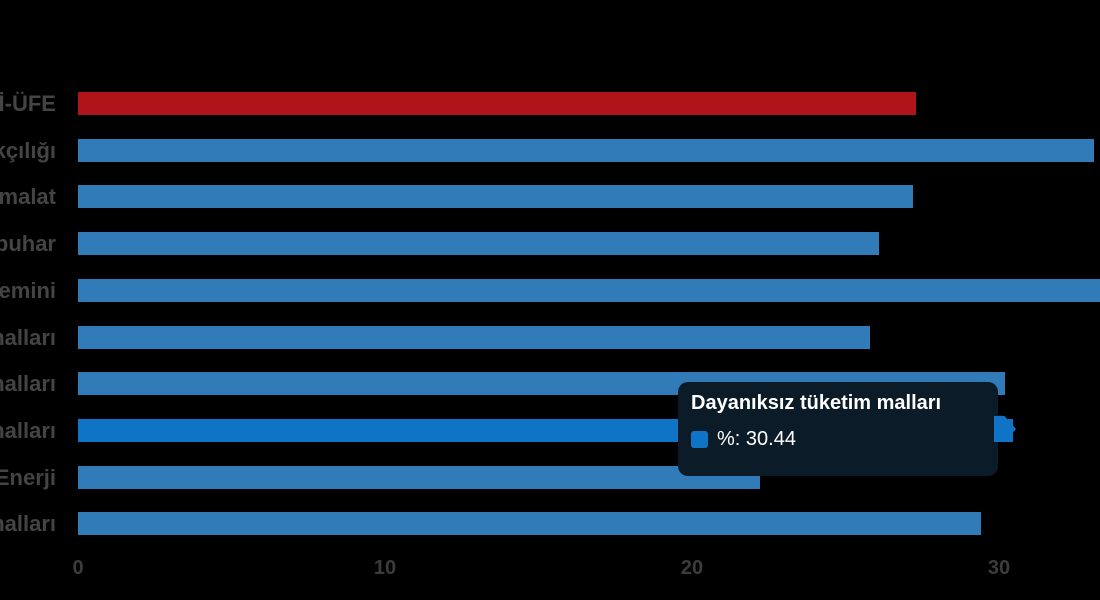 Image resolution: width=1100 pixels, height=600 pixels. What do you see at coordinates (999, 568) in the screenshot?
I see `x-axis-tick-label: 30` at bounding box center [999, 568].